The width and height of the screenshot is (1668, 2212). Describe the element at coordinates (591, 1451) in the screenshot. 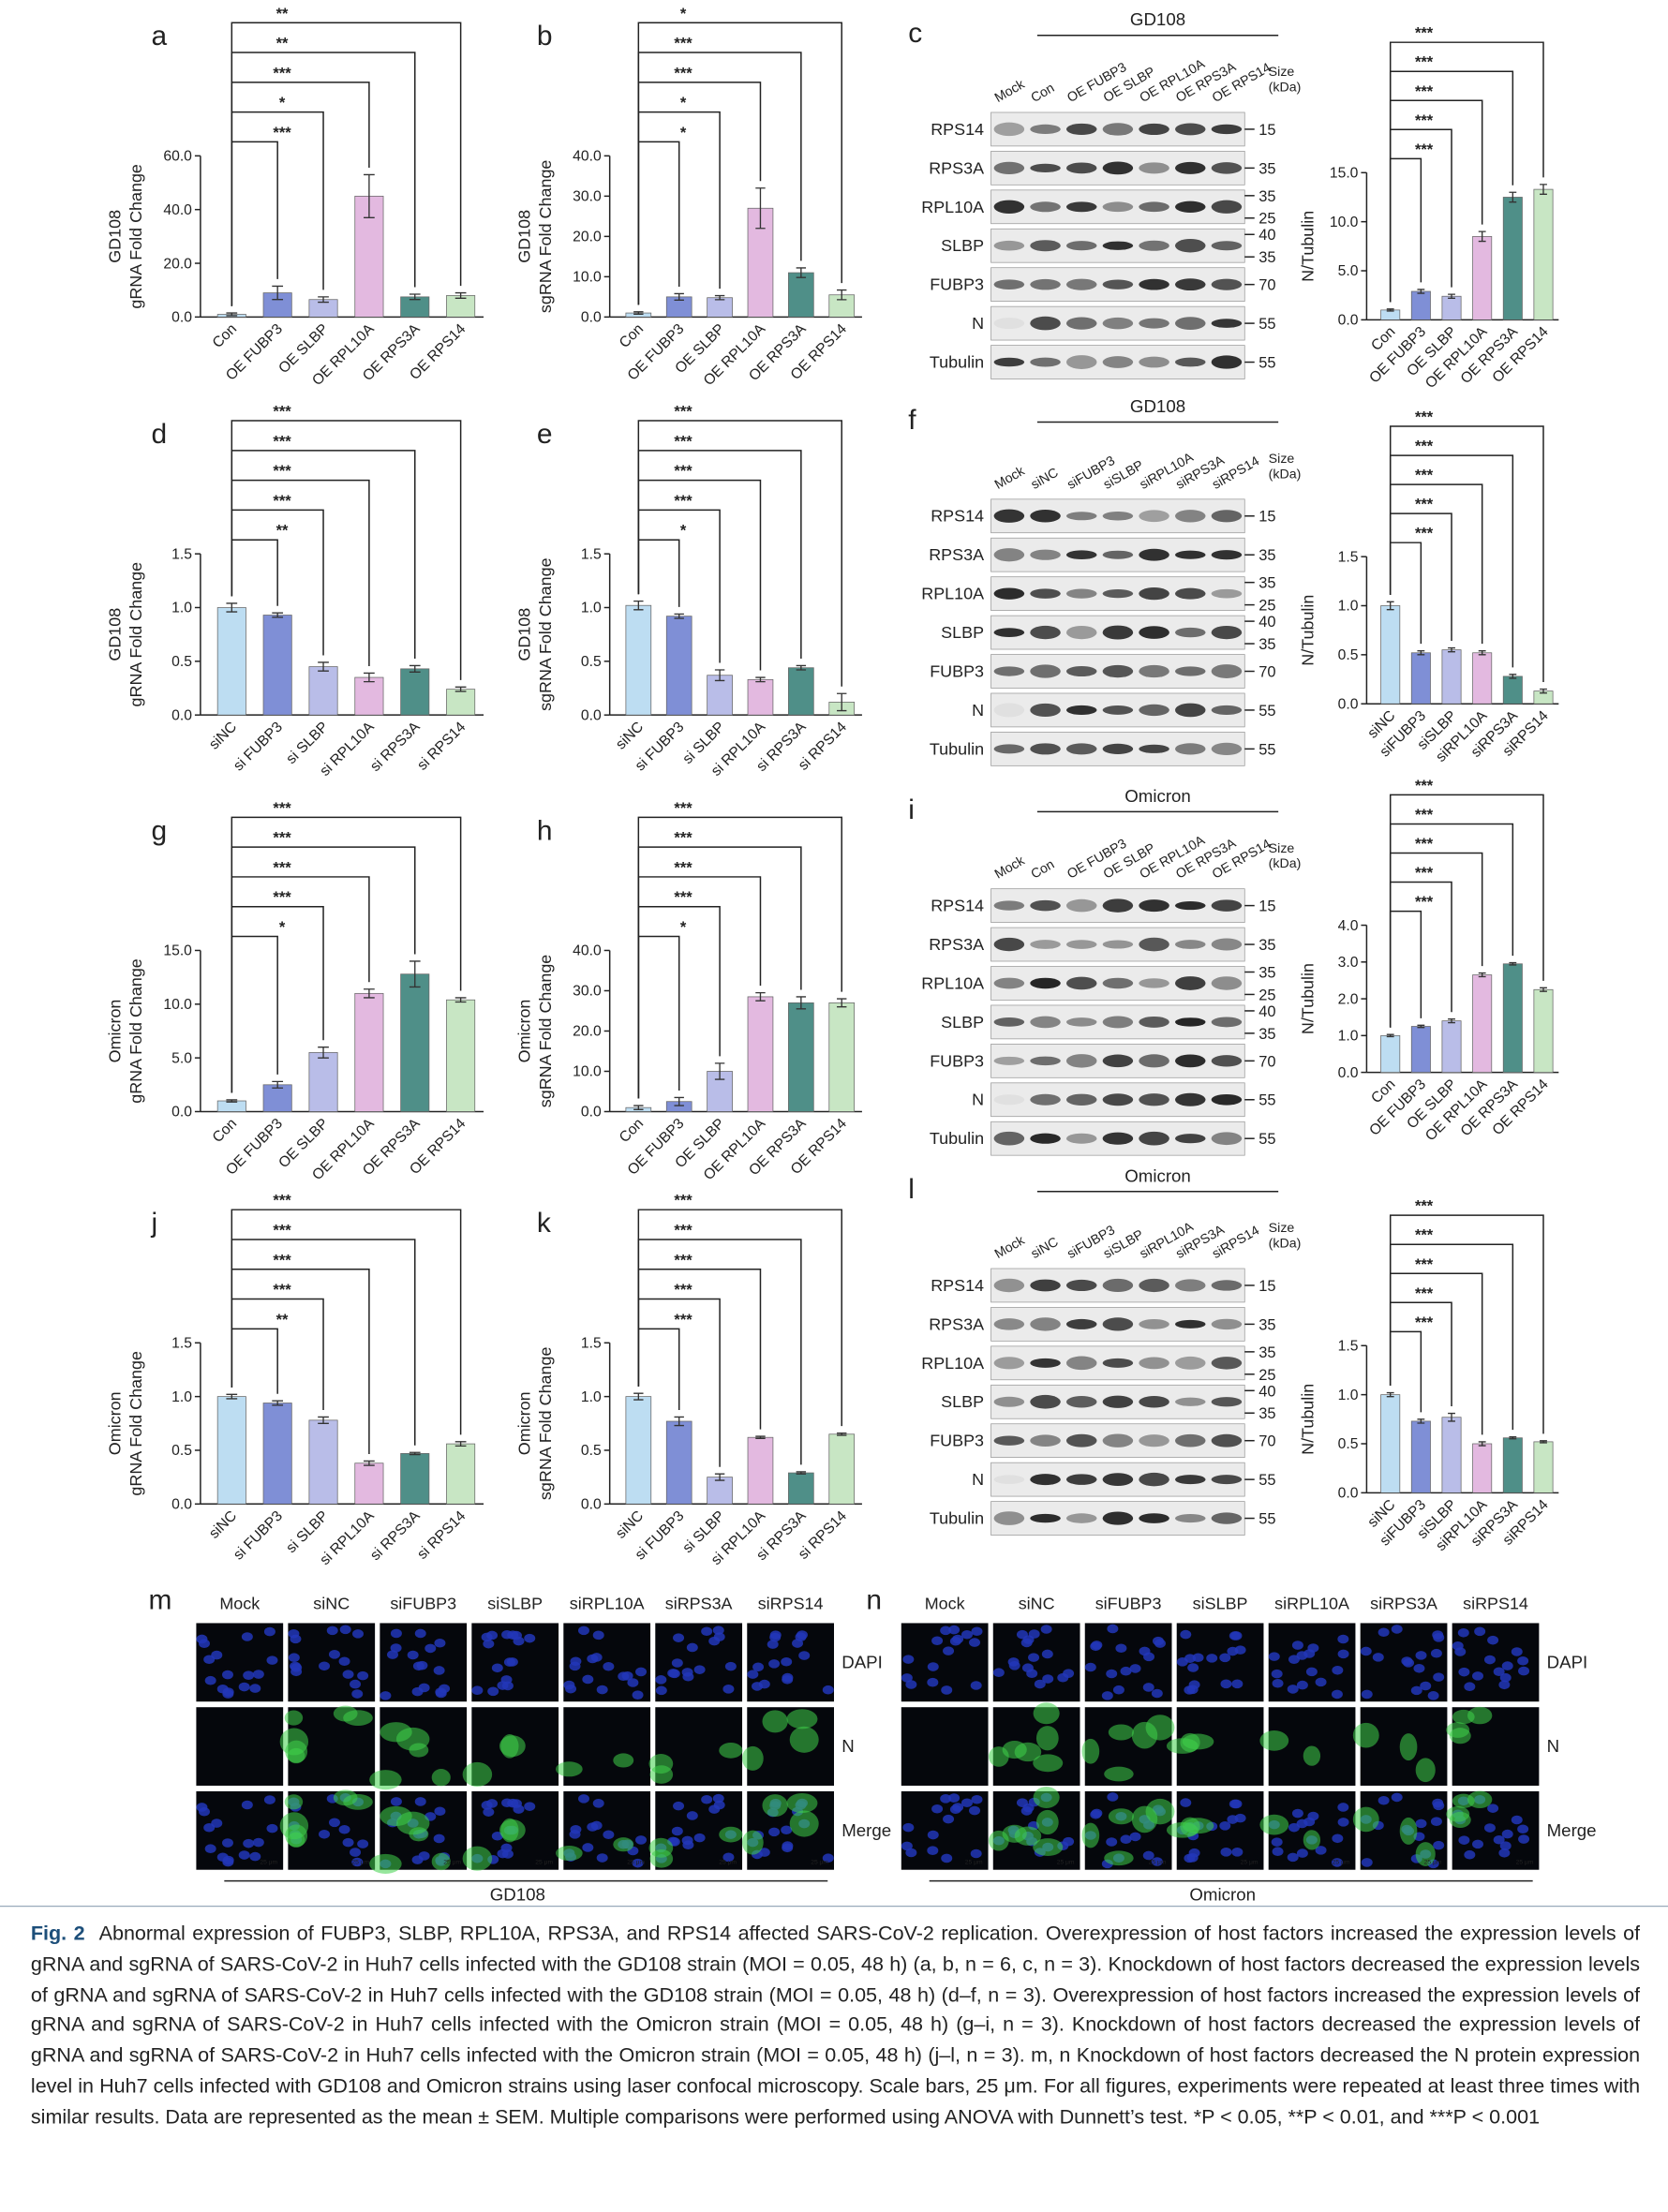

I see `y-tick-label: 0.5` at that location.